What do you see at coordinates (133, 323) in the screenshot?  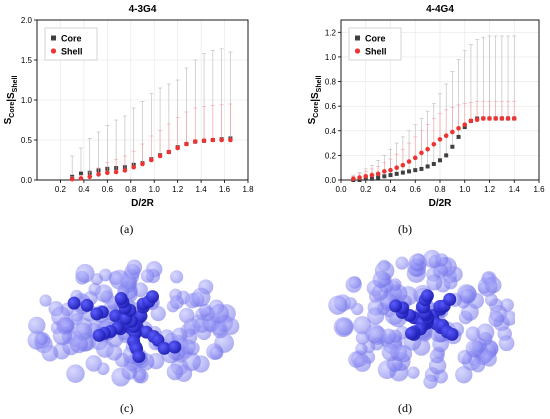 I see `molecule-4-3g4-image` at bounding box center [133, 323].